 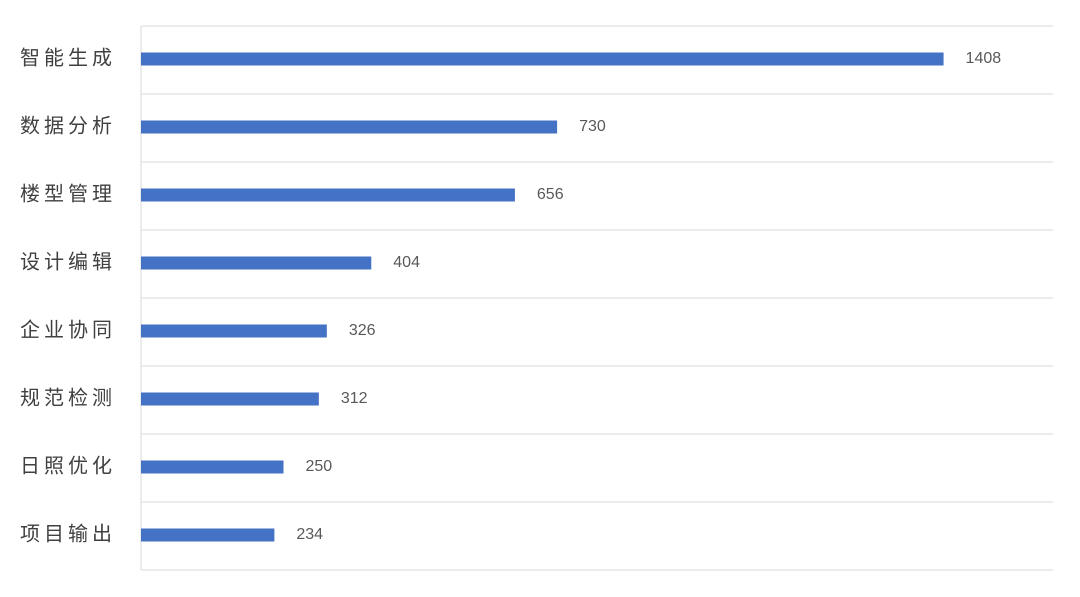 What do you see at coordinates (68, 262) in the screenshot?
I see `y-tick-label: 设计编辑` at bounding box center [68, 262].